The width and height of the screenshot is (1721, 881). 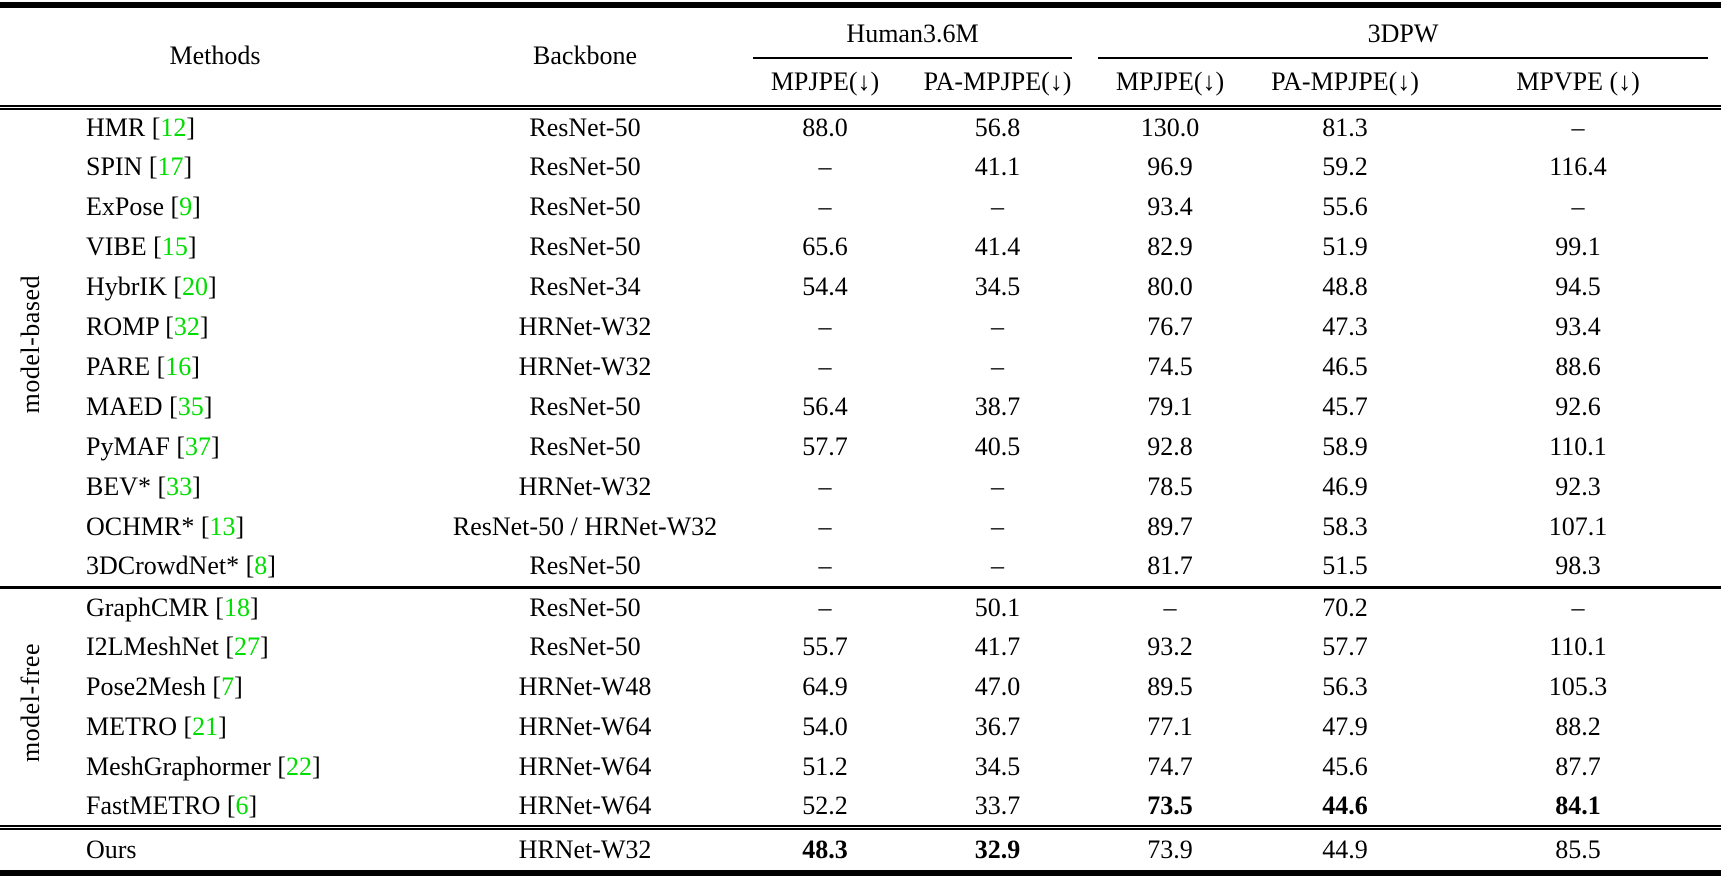 I want to click on citation-link: 17, so click(x=170, y=166).